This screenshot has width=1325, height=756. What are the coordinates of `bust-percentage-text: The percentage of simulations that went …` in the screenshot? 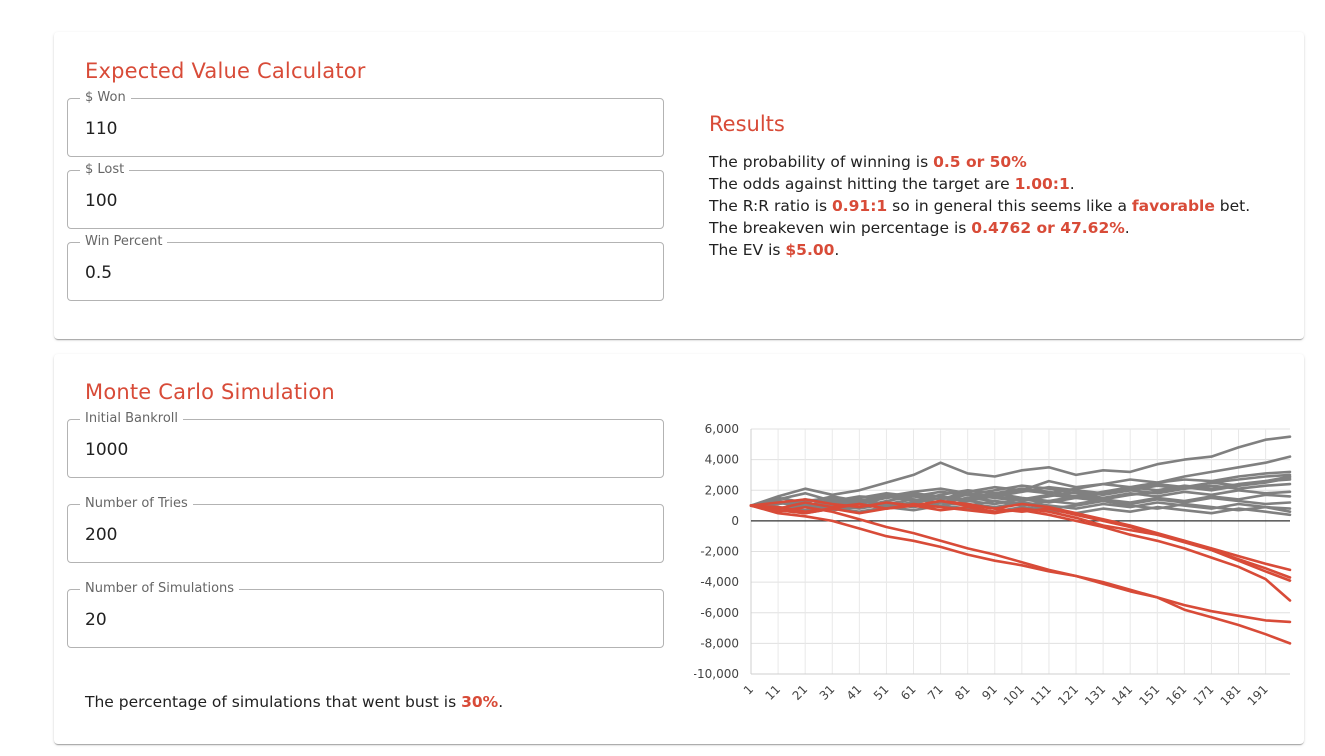 It's located at (294, 702).